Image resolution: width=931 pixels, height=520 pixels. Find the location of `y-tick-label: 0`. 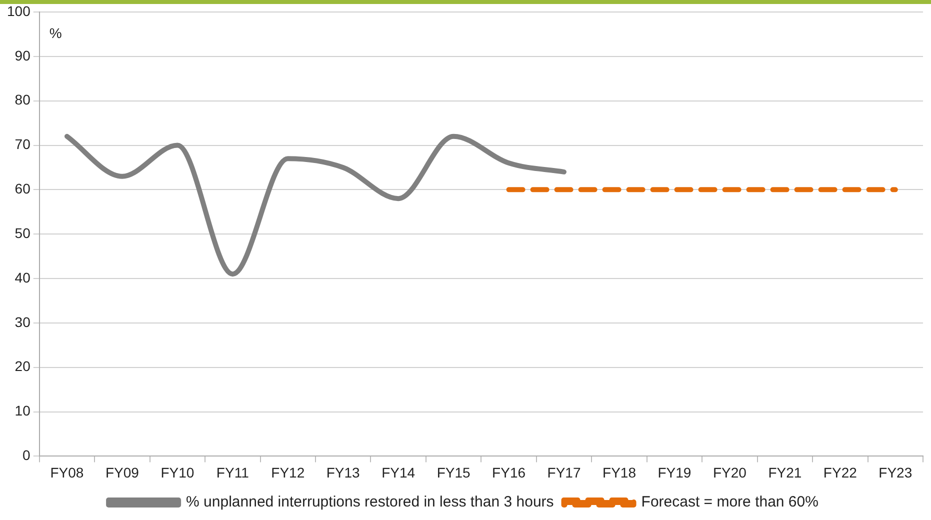

y-tick-label: 0 is located at coordinates (26, 455).